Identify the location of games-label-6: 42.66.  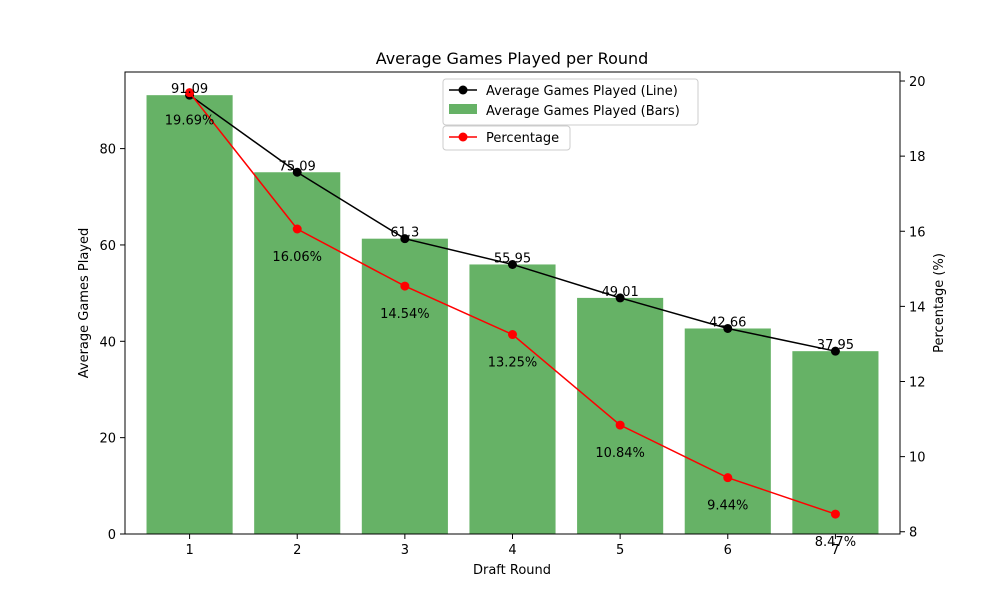
(727, 322).